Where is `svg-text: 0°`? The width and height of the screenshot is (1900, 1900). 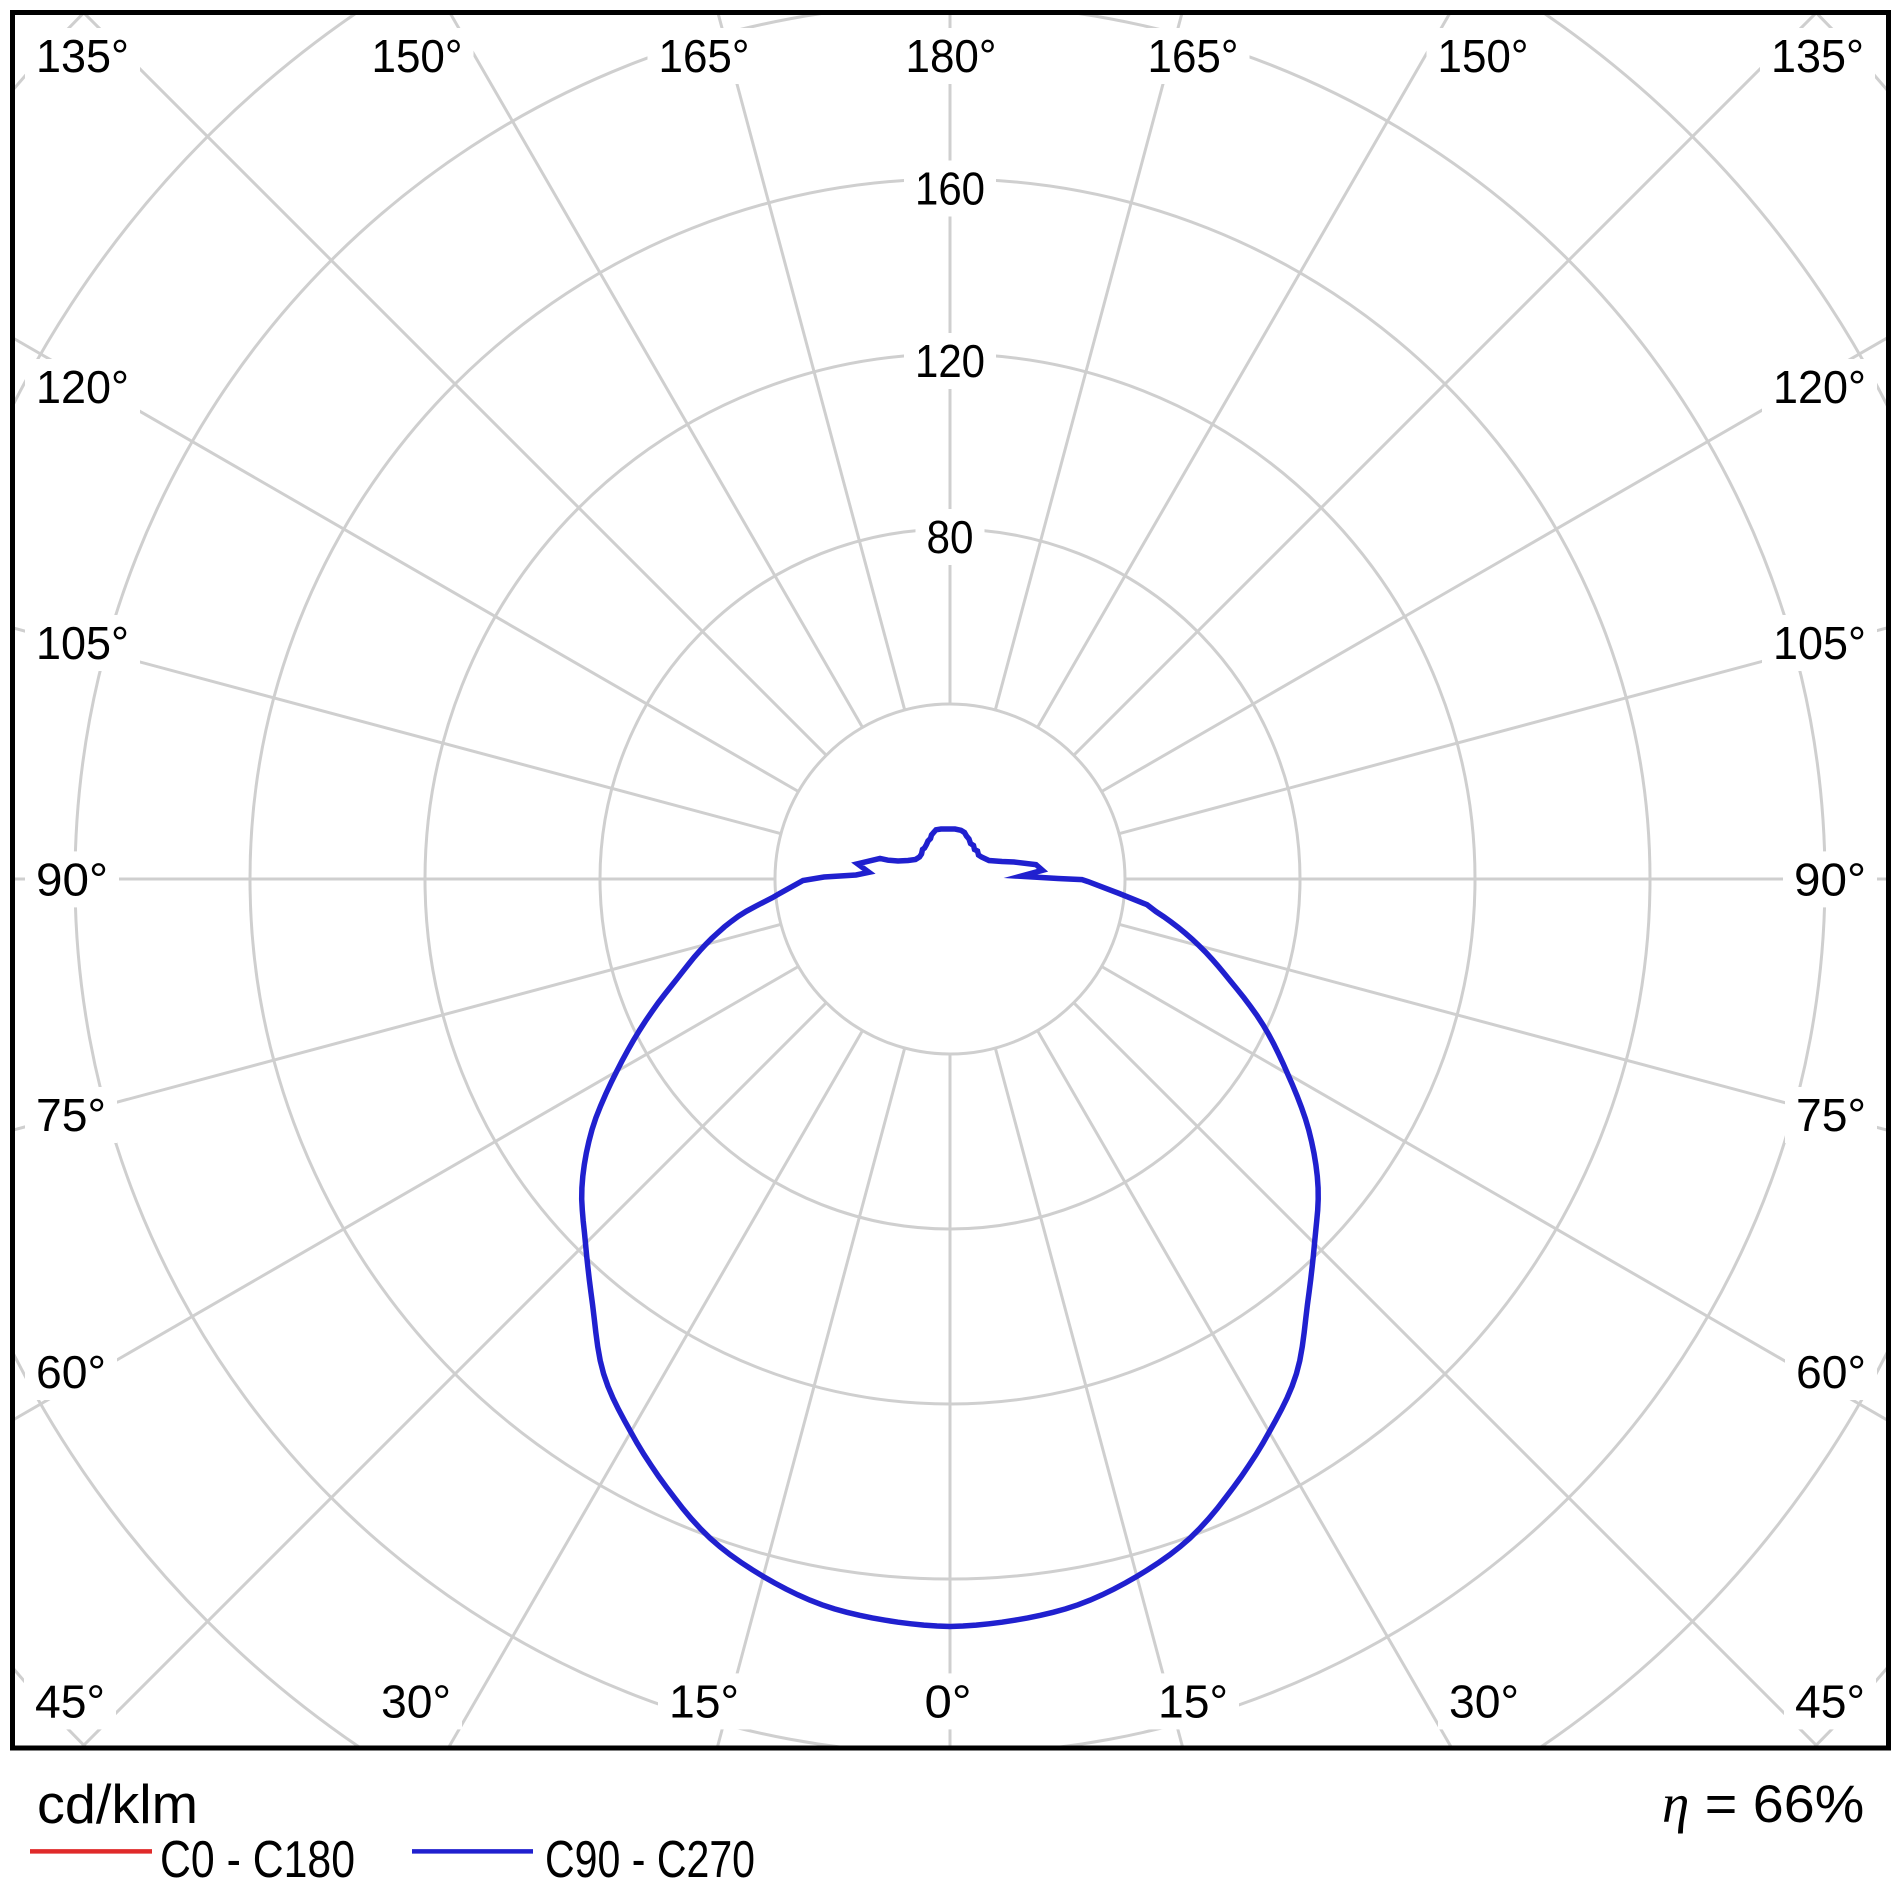 svg-text: 0° is located at coordinates (948, 1701).